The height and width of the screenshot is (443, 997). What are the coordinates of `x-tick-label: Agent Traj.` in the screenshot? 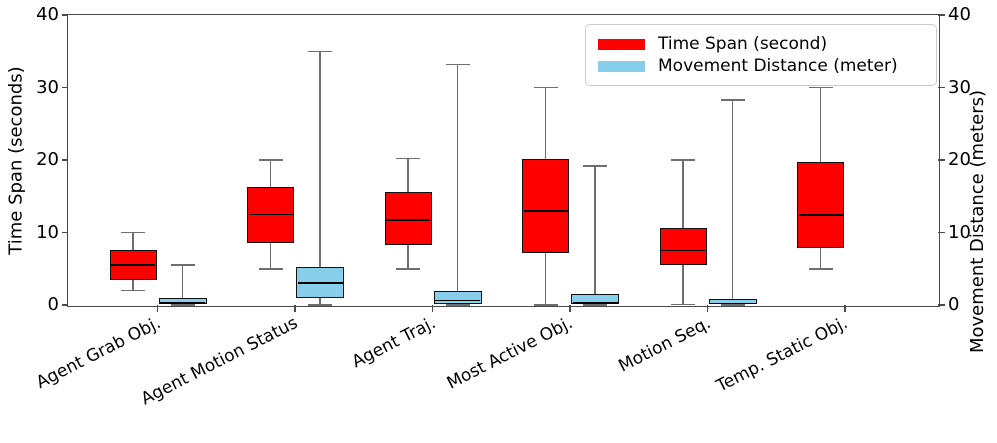 It's located at (393, 343).